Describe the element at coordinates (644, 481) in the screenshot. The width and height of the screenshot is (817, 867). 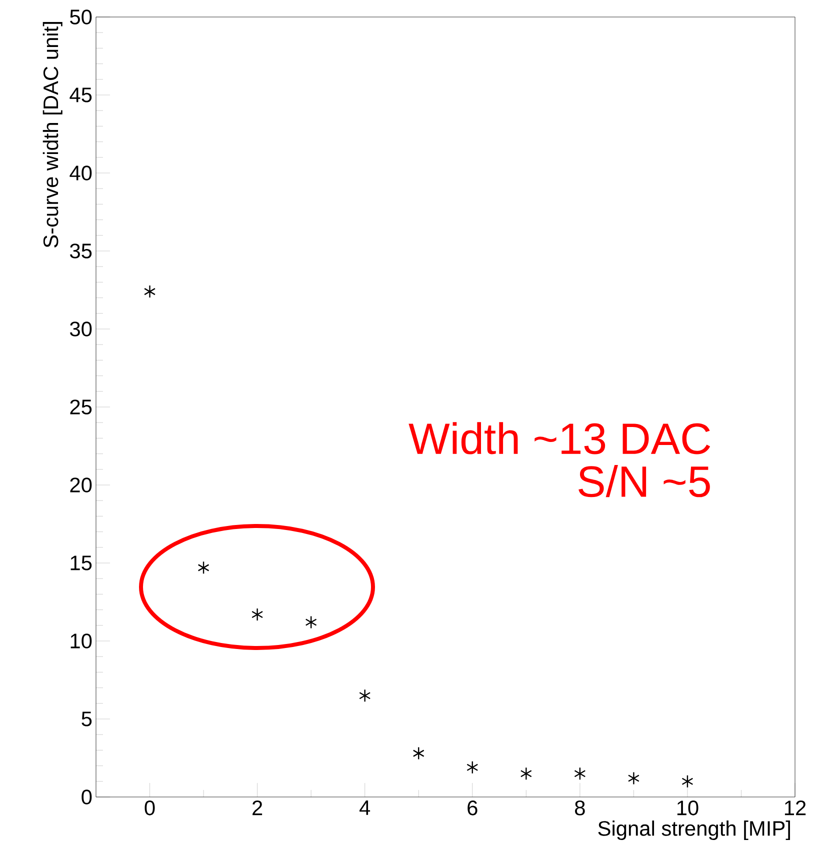
I see `annotation: S/N ~5` at that location.